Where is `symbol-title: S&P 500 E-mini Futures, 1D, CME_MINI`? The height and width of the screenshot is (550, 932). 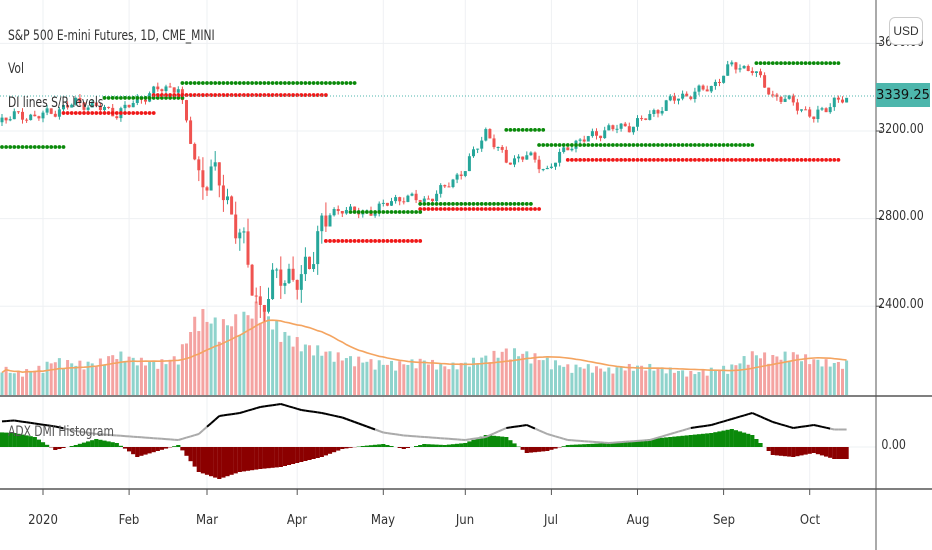
symbol-title: S&P 500 E-mini Futures, 1D, CME_MINI is located at coordinates (111, 36).